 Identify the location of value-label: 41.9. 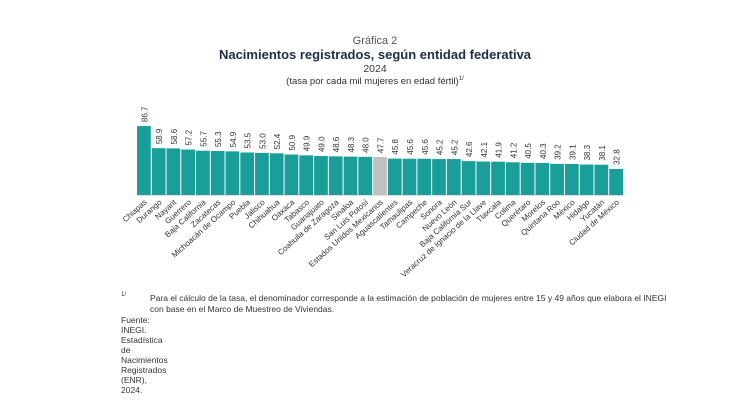
(499, 150).